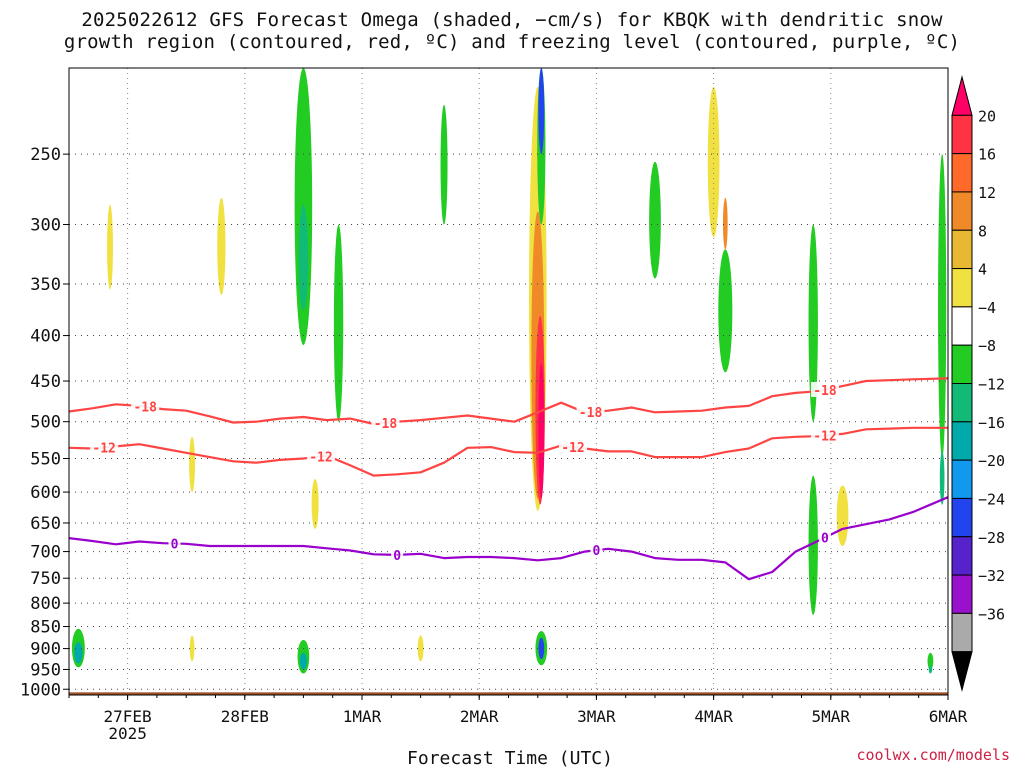 The width and height of the screenshot is (1024, 768). What do you see at coordinates (45, 155) in the screenshot?
I see `y-tick-label: 250` at bounding box center [45, 155].